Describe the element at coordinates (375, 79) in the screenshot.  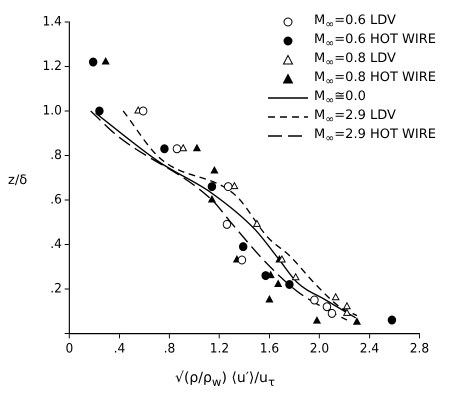
I see `legend-label: M$_{∞}$=0.8 HOT WIRE` at that location.